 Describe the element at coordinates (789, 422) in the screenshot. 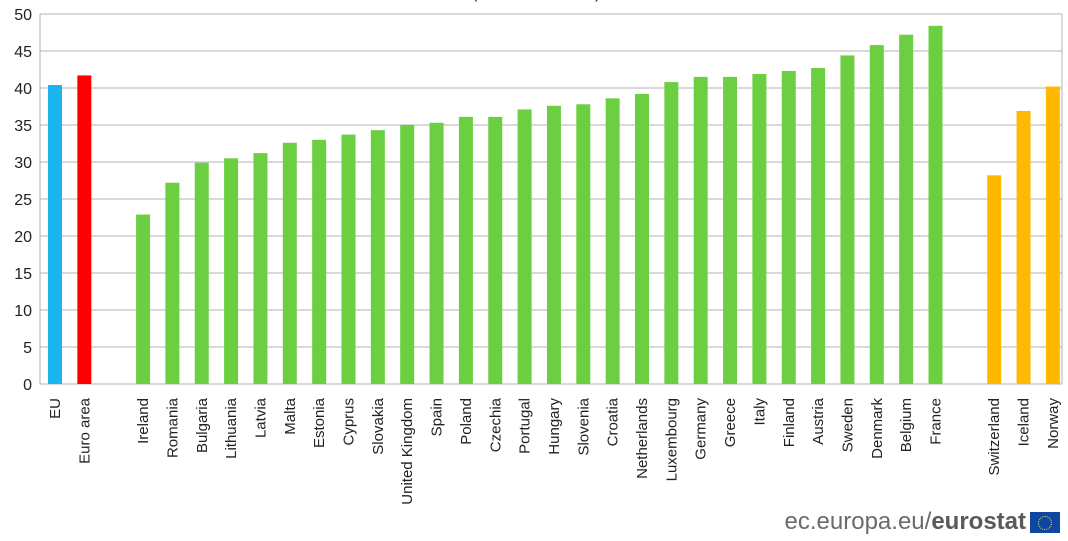

I see `x-category-label: Finland` at that location.